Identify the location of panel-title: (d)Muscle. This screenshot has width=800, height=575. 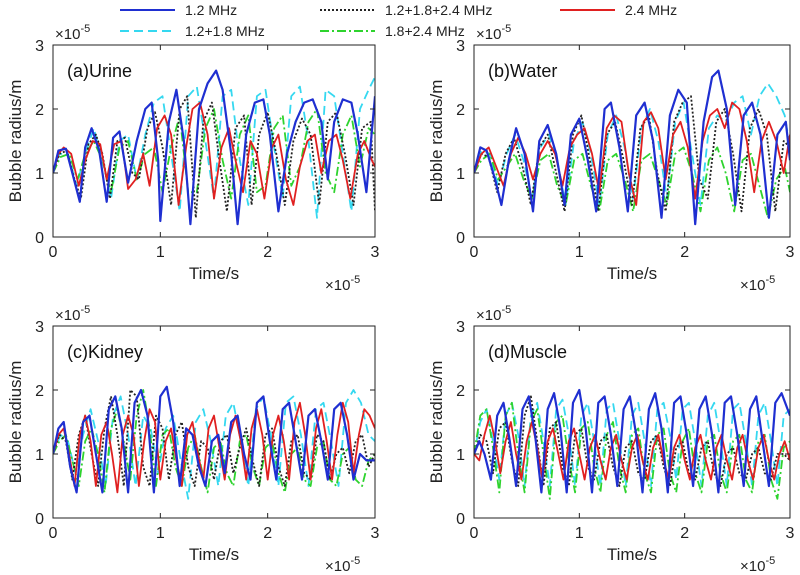
(527, 352).